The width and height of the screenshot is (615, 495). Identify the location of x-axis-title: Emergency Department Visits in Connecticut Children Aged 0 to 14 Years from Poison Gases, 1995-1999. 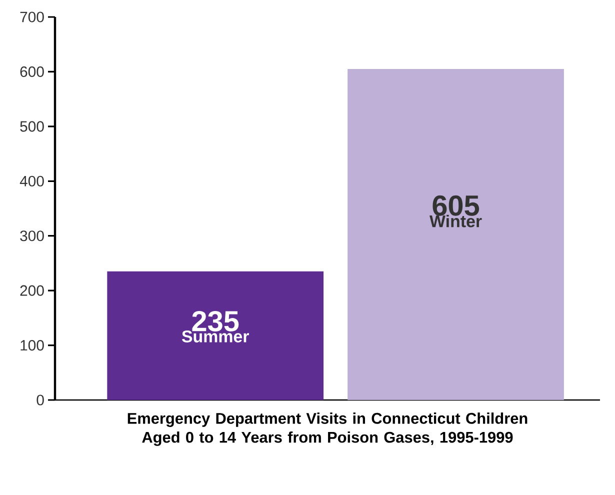
(328, 429).